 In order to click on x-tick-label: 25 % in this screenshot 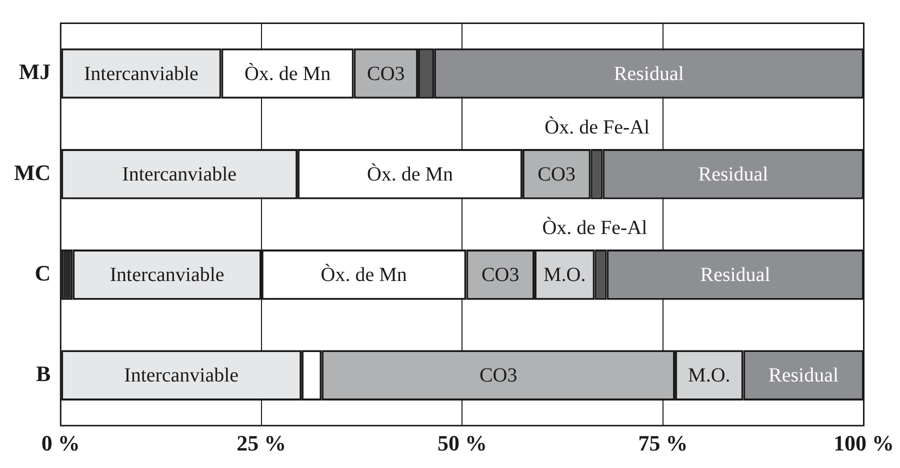, I will do `click(261, 443)`.